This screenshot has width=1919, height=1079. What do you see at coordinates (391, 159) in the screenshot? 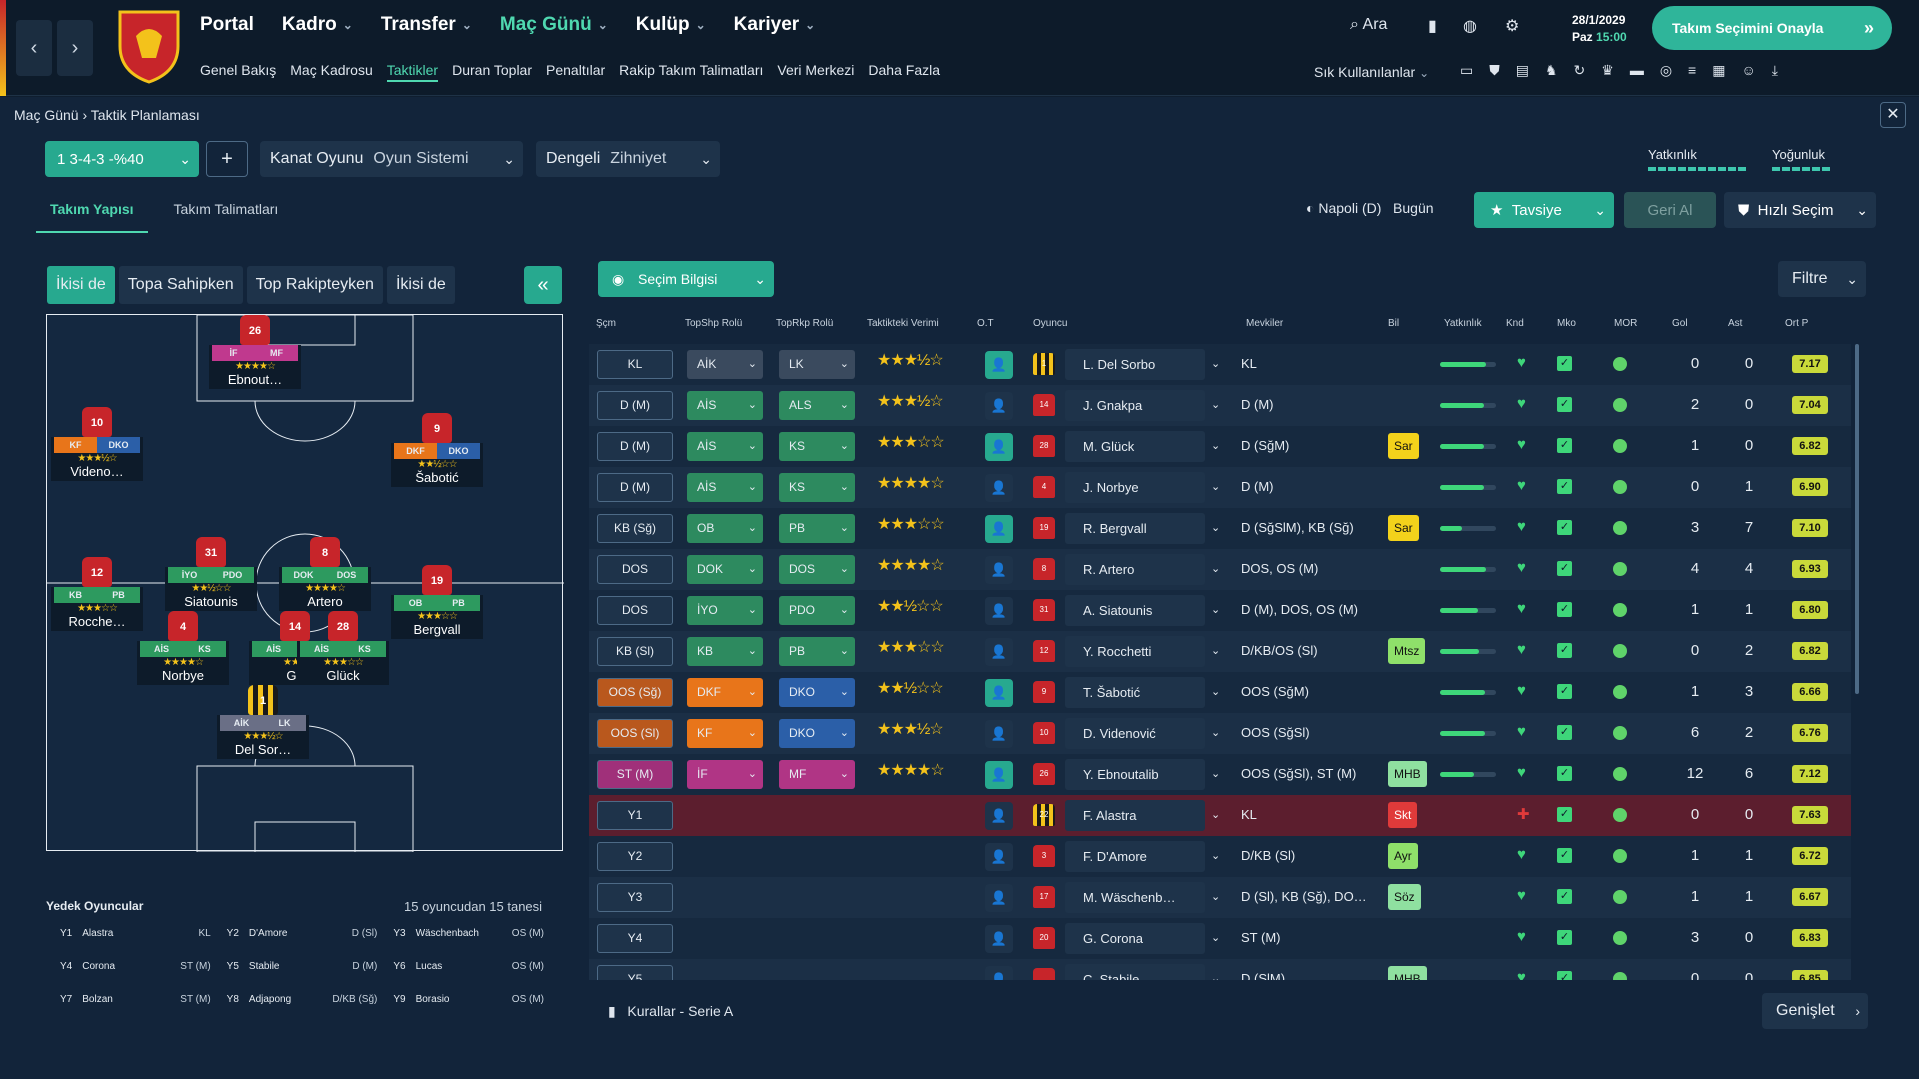
I see `play-style-dropdown: Kanat Oyunu Oyun Sistemi ⌄` at bounding box center [391, 159].